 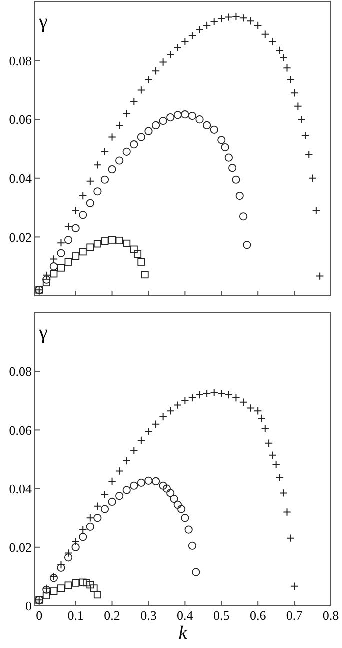 I want to click on x-tick-label: 0.5, so click(x=222, y=615).